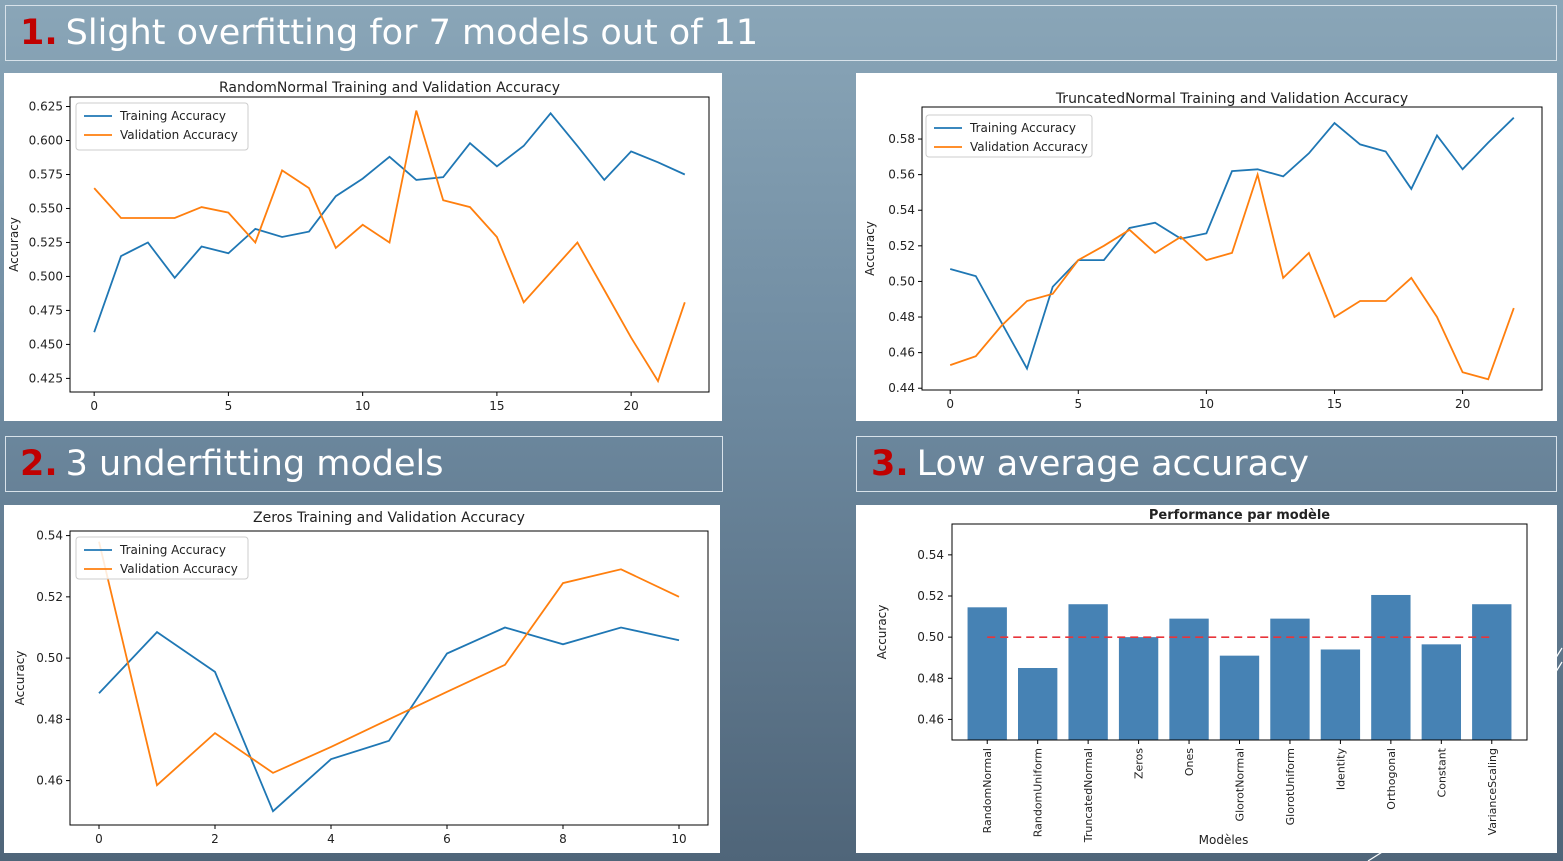 This screenshot has height=861, width=1563. I want to click on chart3-bar-truncatednormal, so click(1088, 672).